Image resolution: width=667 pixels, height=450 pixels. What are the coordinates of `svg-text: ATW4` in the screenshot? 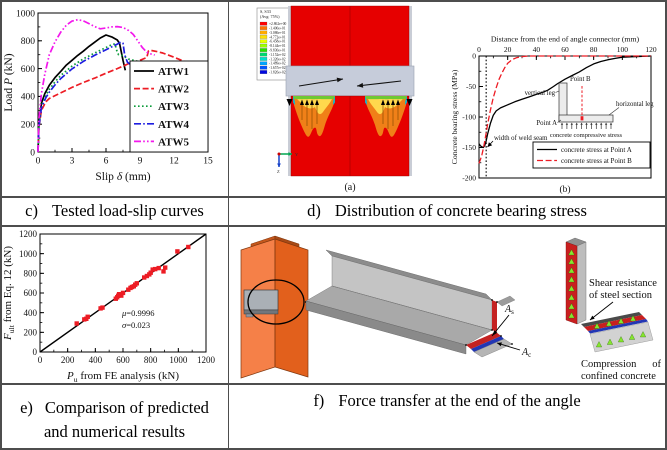 It's located at (173, 125).